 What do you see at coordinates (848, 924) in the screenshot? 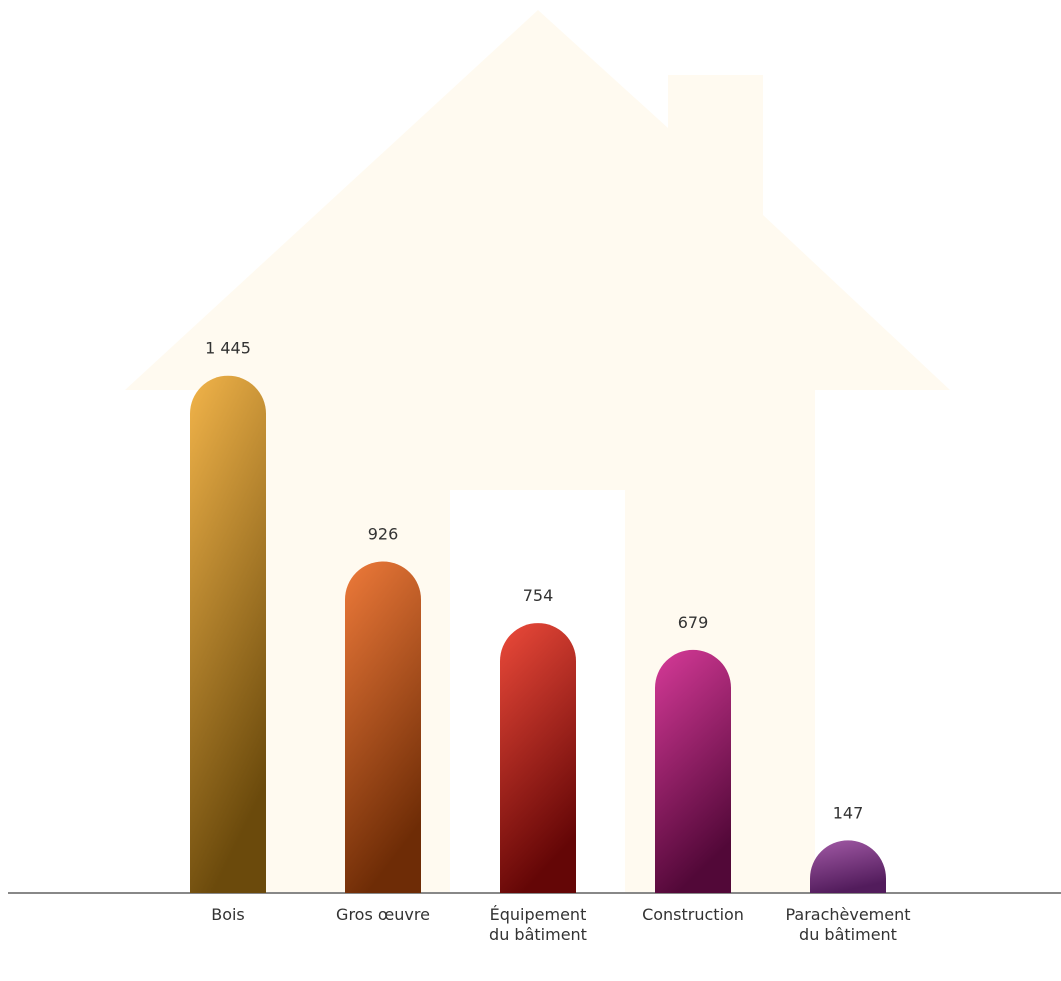
I see `x-tick-label: Parachèvement du bâtiment` at bounding box center [848, 924].